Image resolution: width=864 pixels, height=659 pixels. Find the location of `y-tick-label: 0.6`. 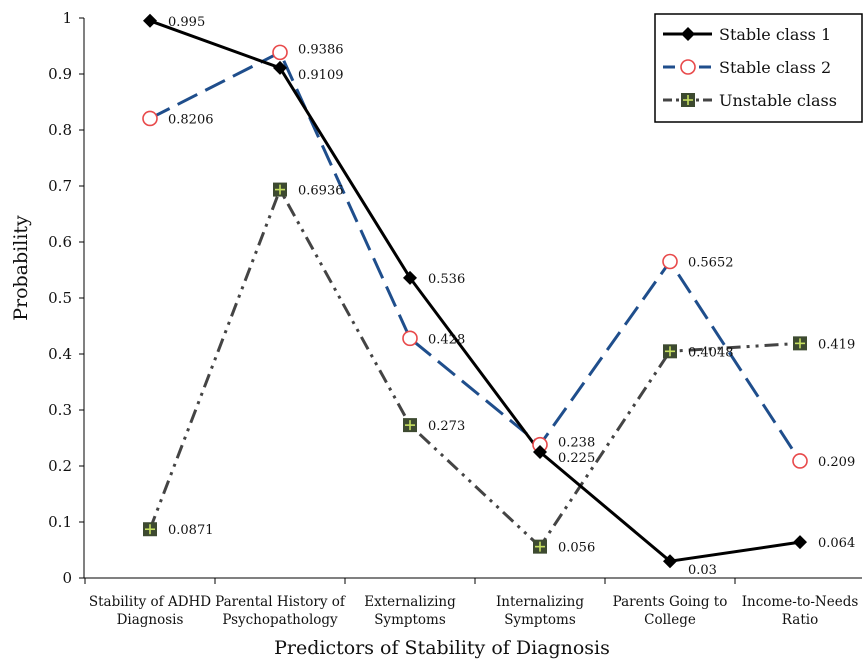

y-tick-label: 0.6 is located at coordinates (60, 242).